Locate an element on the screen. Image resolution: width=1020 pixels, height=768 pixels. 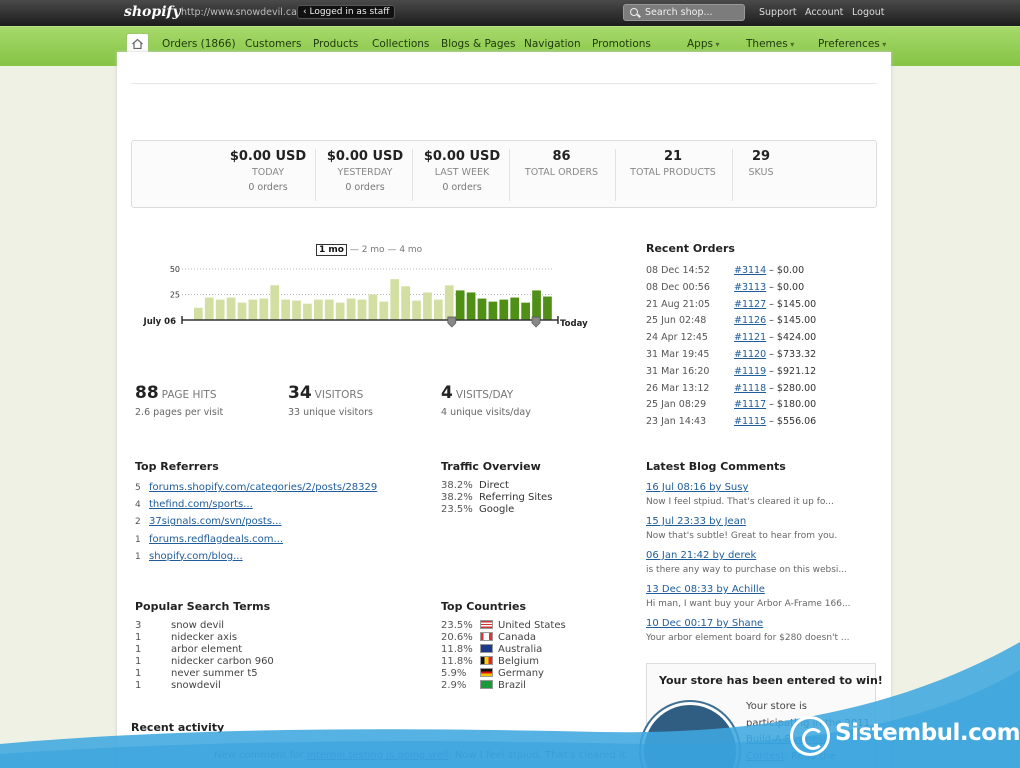
nav-apps-dropdown: Apps is located at coordinates (703, 44).